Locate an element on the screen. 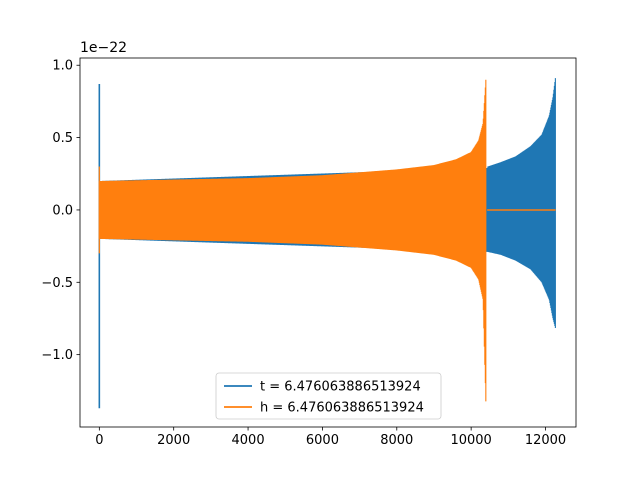 This screenshot has width=640, height=484. legend-label: t = 6.476063886513924 is located at coordinates (340, 387).